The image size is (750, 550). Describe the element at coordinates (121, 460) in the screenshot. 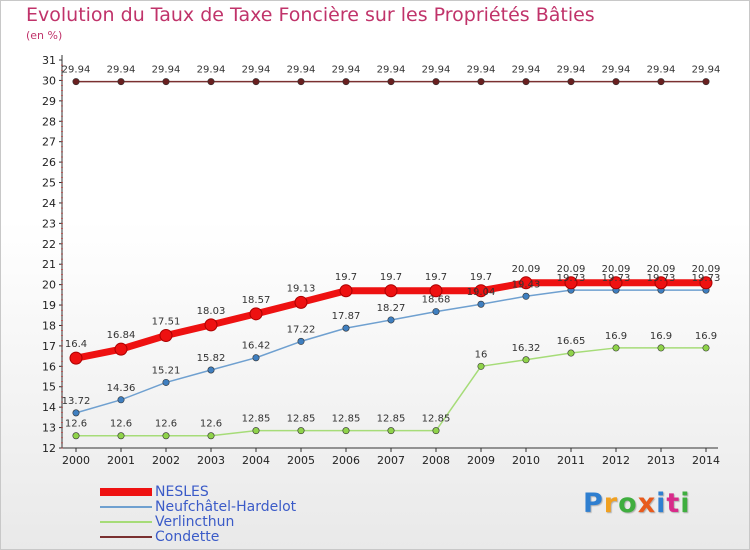

I see `x-tick-label: 2001` at that location.